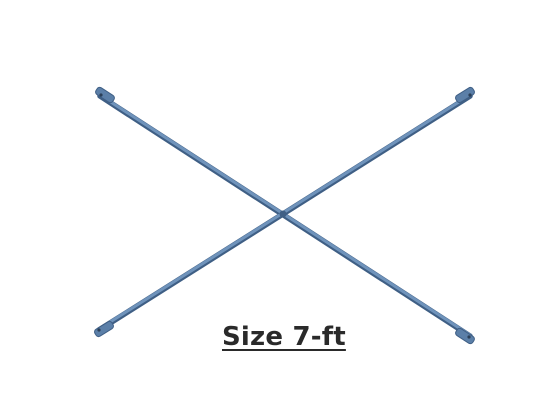 The width and height of the screenshot is (552, 406). Describe the element at coordinates (283, 214) in the screenshot. I see `center-pivot-bolt` at that location.